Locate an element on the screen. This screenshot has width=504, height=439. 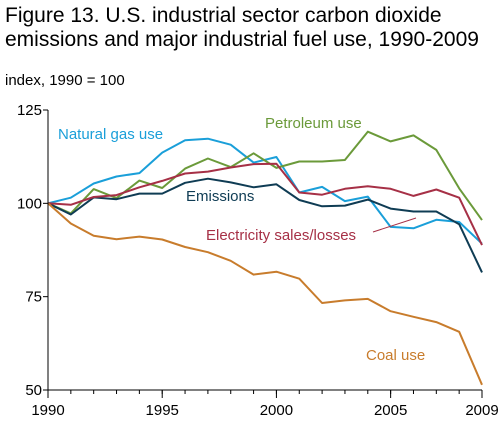
x-tick-label: 2009 is located at coordinates (481, 410).